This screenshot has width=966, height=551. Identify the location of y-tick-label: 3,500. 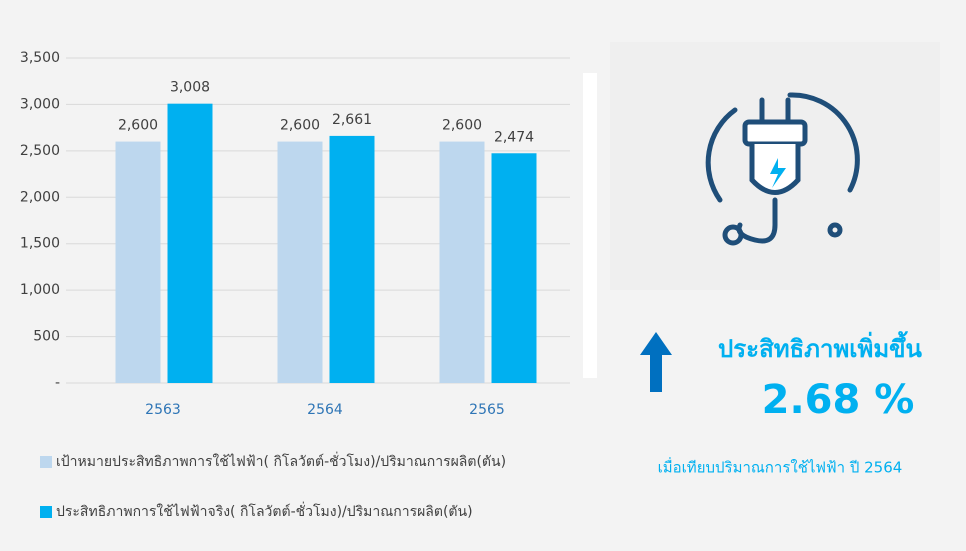
(40, 58).